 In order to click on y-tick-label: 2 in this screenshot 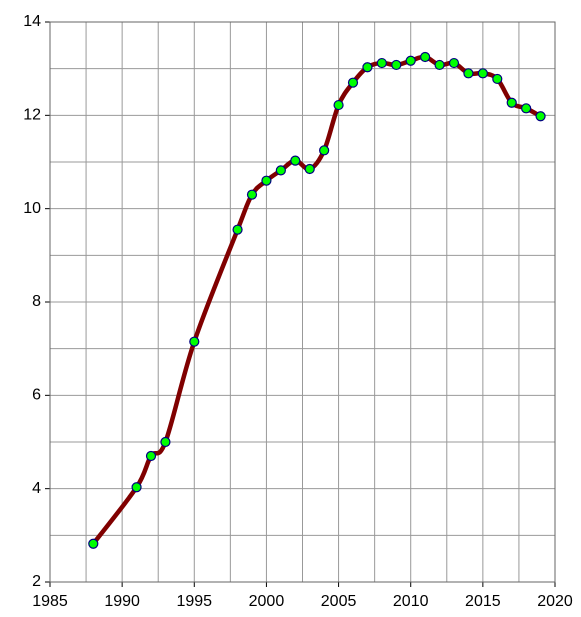, I will do `click(36, 581)`.